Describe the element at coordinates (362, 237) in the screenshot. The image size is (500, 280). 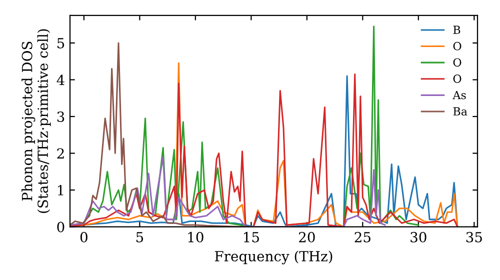
I see `x-tick-label: 25` at that location.